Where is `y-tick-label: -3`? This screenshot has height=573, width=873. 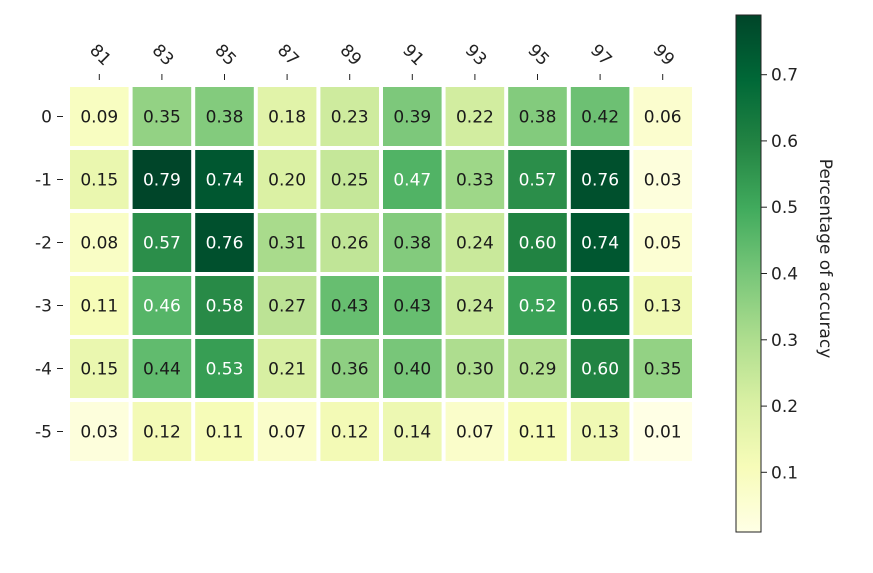
y-tick-label: -3 is located at coordinates (43, 307).